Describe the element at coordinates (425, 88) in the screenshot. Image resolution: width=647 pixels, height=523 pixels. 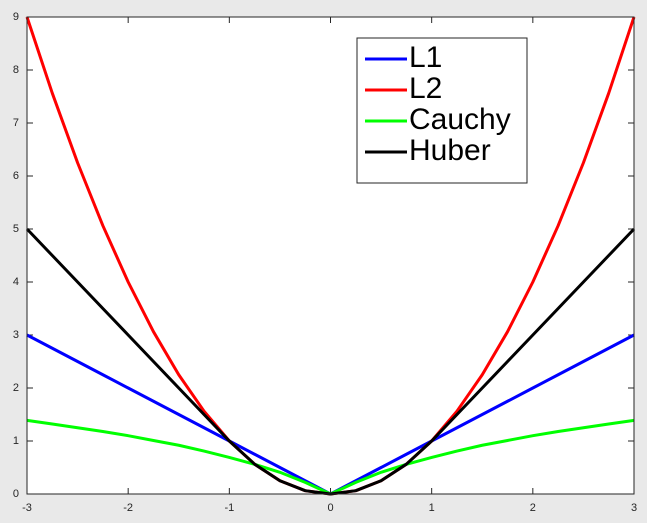
I see `legend-label: L2` at that location.